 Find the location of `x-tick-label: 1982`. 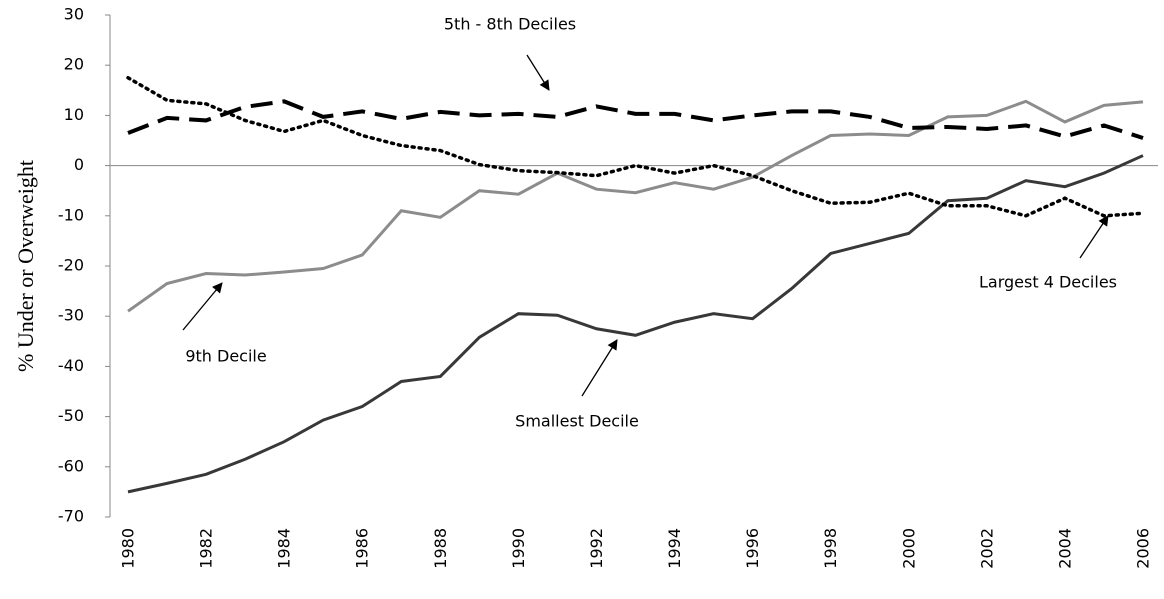

x-tick-label: 1982 is located at coordinates (206, 548).